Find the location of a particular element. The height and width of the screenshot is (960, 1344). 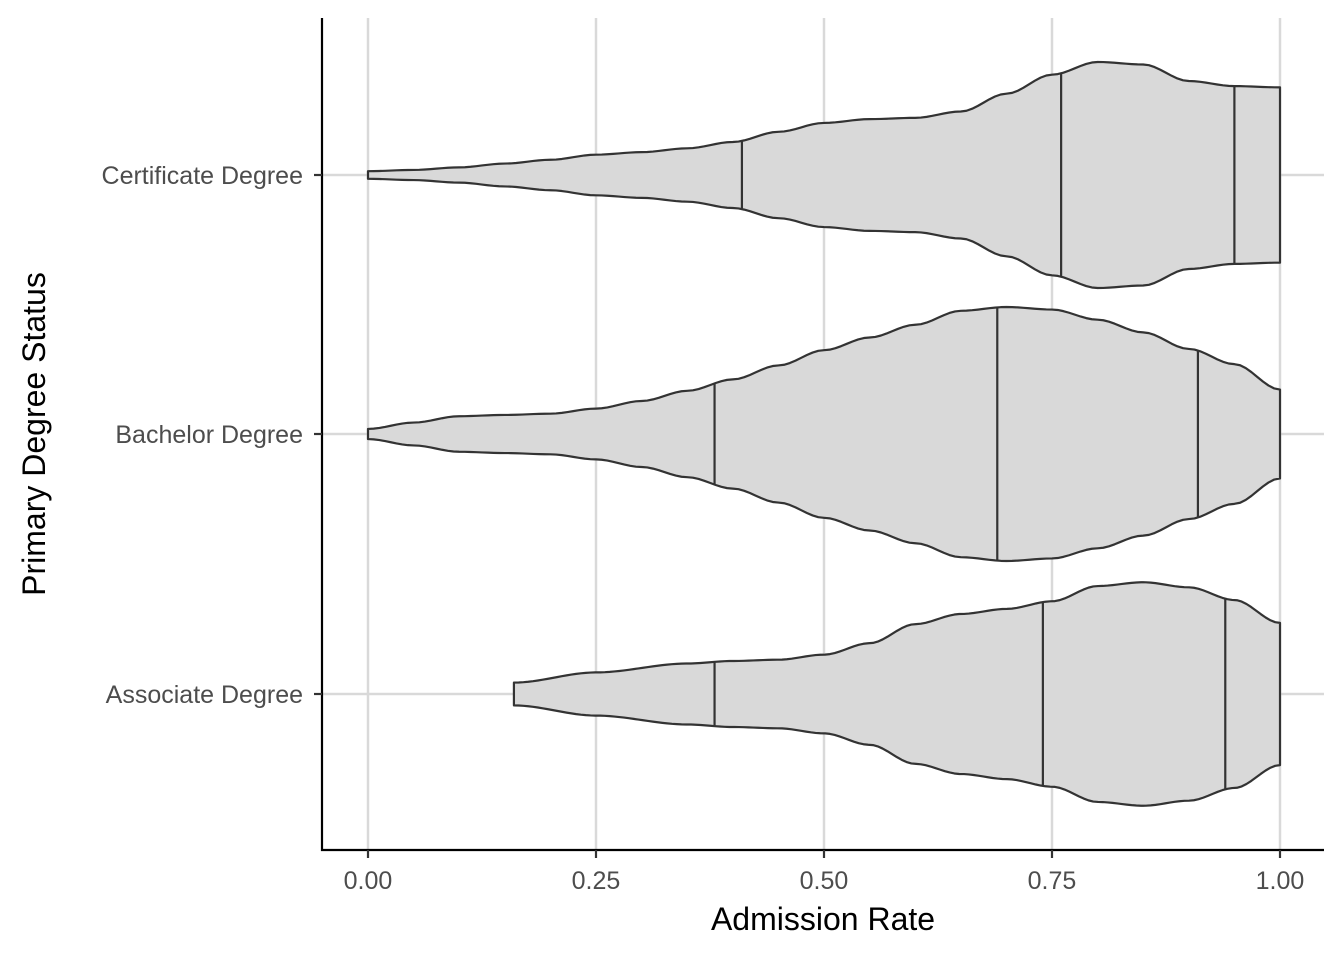

x-tick-label: 0.50 is located at coordinates (824, 881).